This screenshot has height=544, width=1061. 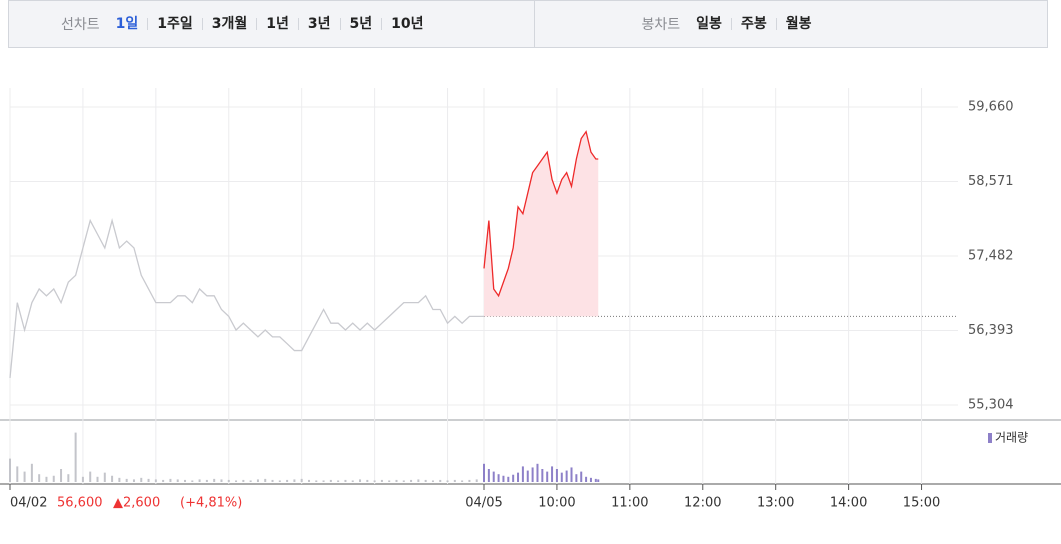 What do you see at coordinates (318, 24) in the screenshot?
I see `tab: 3년` at bounding box center [318, 24].